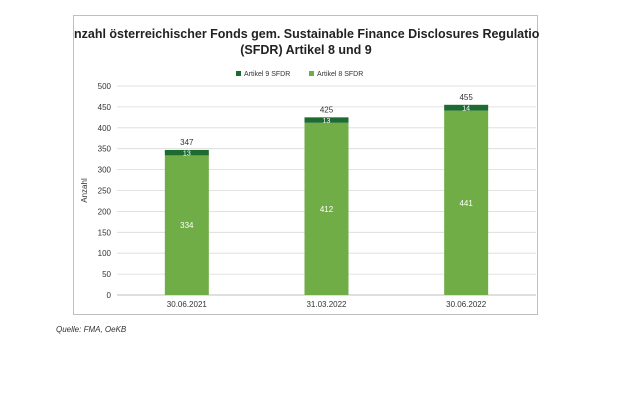  What do you see at coordinates (187, 142) in the screenshot?
I see `data-label-total: 347` at bounding box center [187, 142].